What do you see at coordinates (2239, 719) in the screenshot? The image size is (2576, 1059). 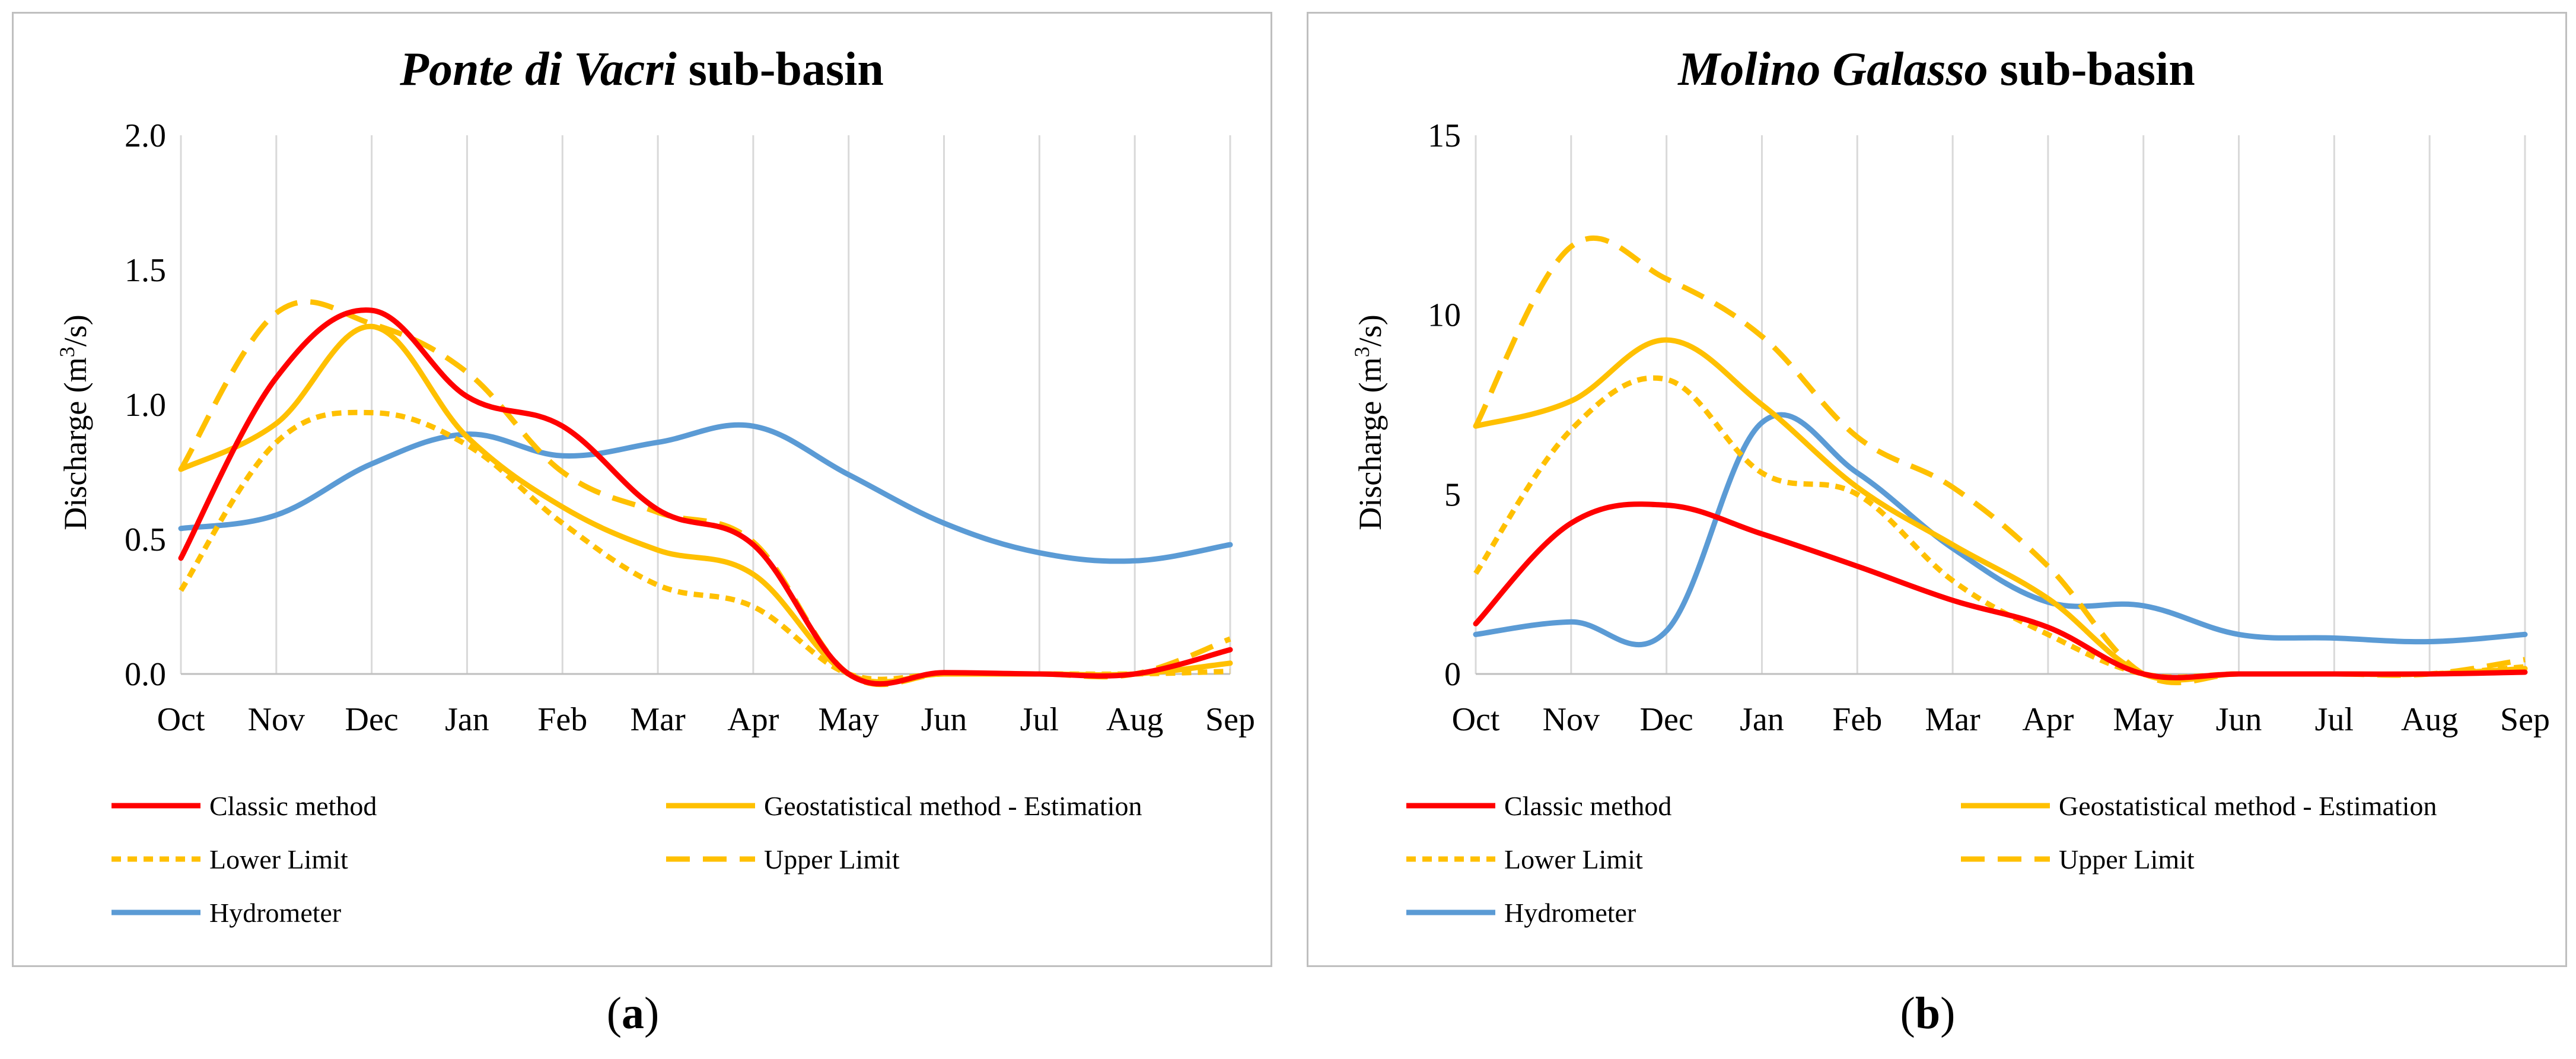 I see `chart-b-xtick-label: Jun` at bounding box center [2239, 719].